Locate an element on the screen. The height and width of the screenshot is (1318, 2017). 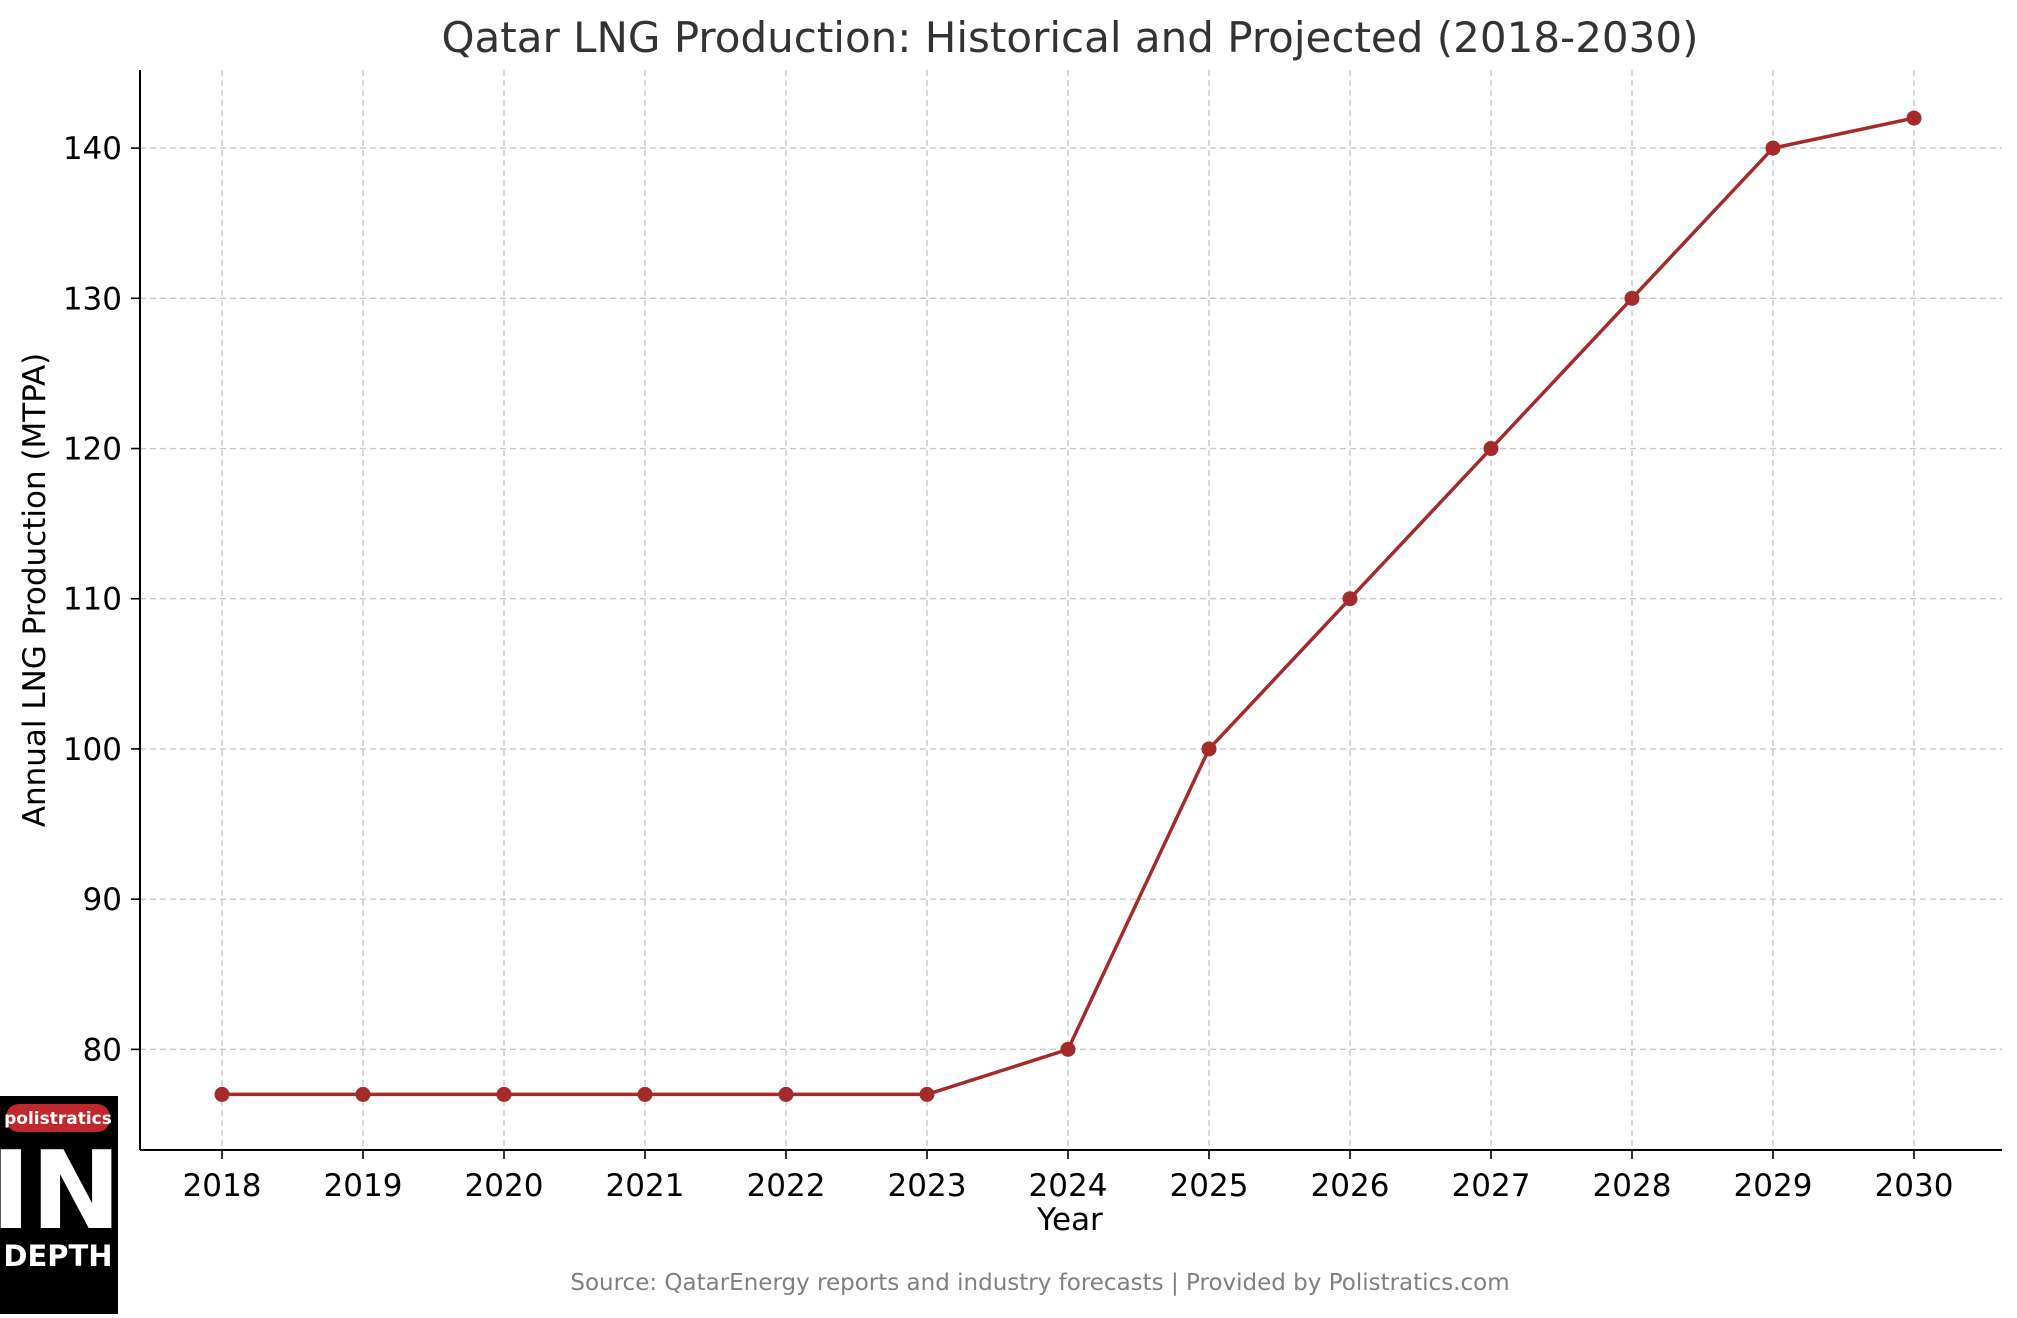
logo-background is located at coordinates (59, 1205).